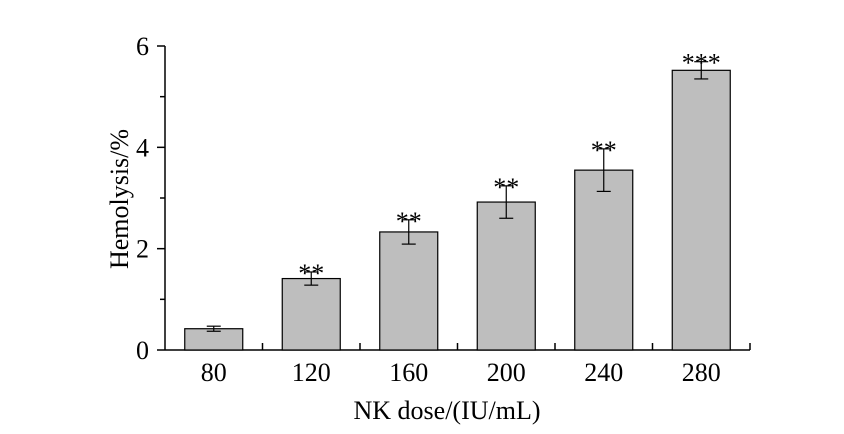  Describe the element at coordinates (142, 46) in the screenshot. I see `y-tick-label: 6` at that location.